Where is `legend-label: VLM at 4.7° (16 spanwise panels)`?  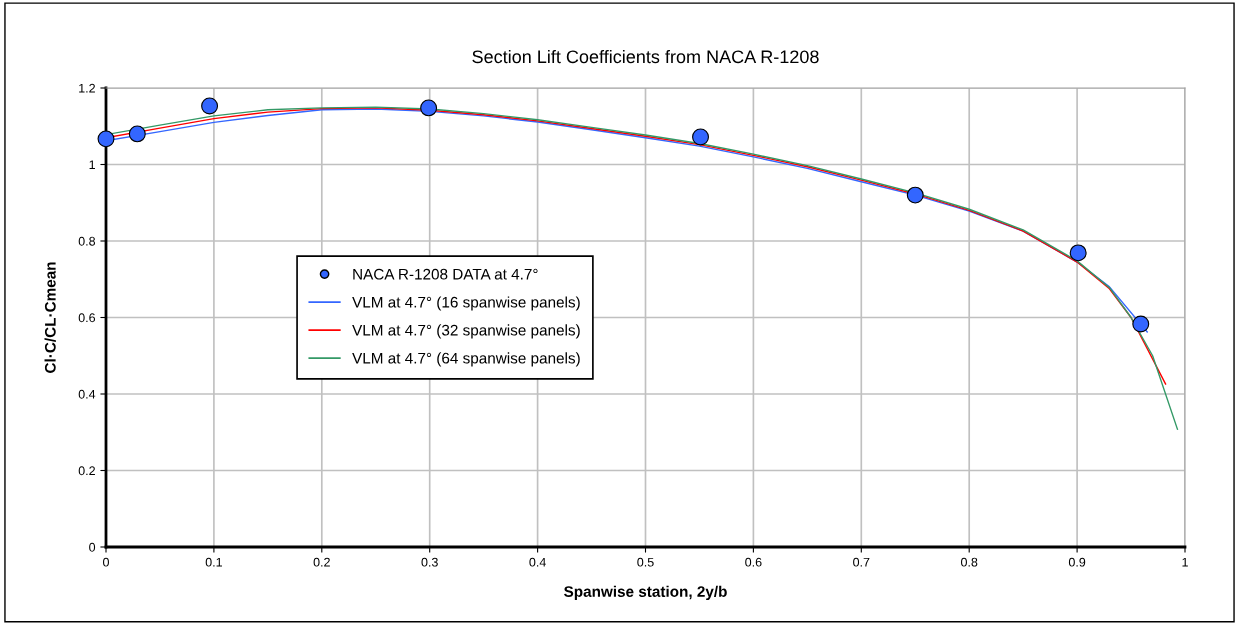
legend-label: VLM at 4.7° (16 spanwise panels) is located at coordinates (466, 303).